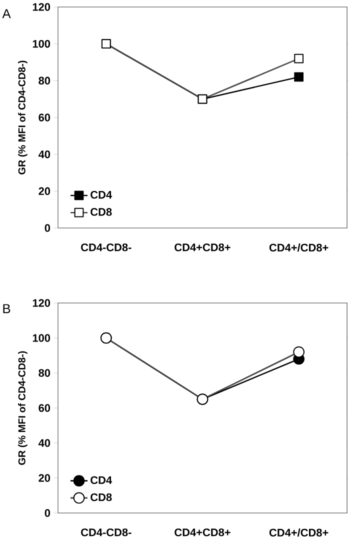  Describe the element at coordinates (6, 13) in the screenshot. I see `text: A` at that location.